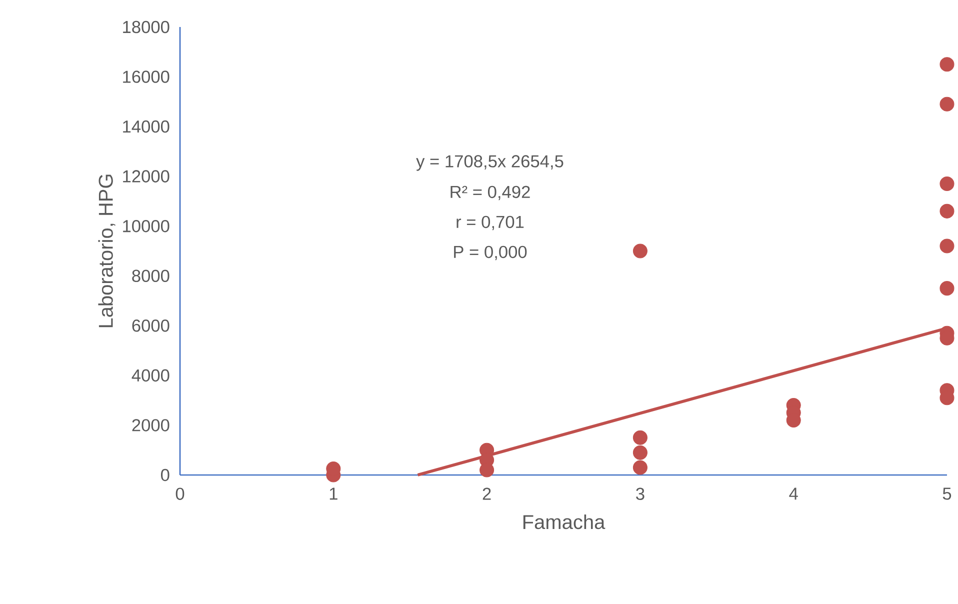  What do you see at coordinates (151, 425) in the screenshot?
I see `y-tick-label: 2000` at bounding box center [151, 425].